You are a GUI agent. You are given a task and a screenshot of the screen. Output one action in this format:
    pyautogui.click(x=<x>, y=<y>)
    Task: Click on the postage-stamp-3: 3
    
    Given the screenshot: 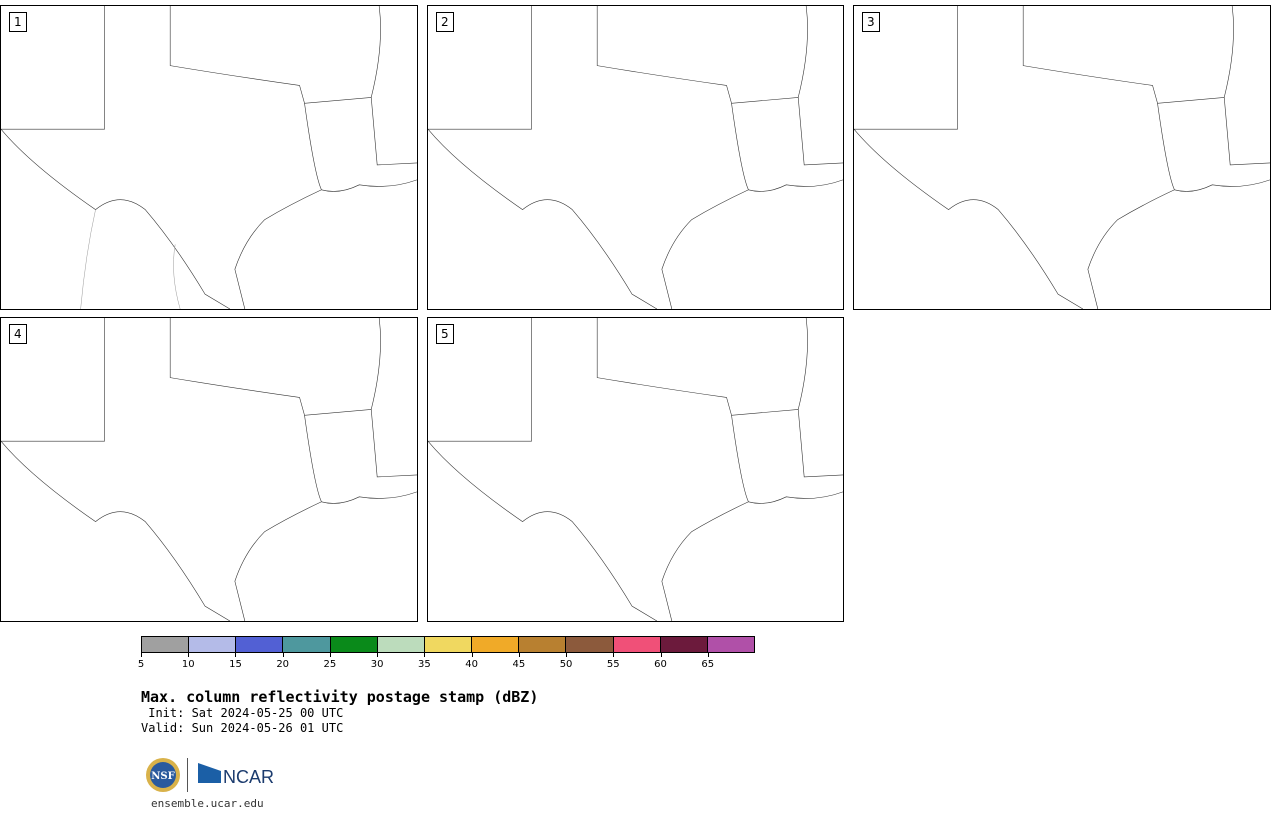 What is the action you would take?
    pyautogui.click(x=1062, y=157)
    